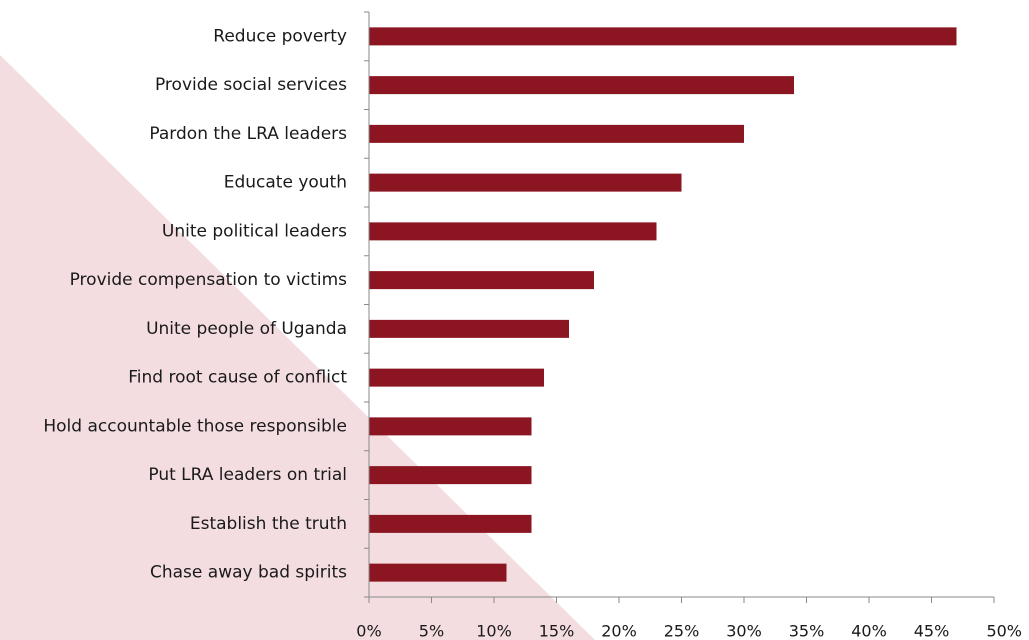  I want to click on x-tick-label: 50%, so click(1004, 631).